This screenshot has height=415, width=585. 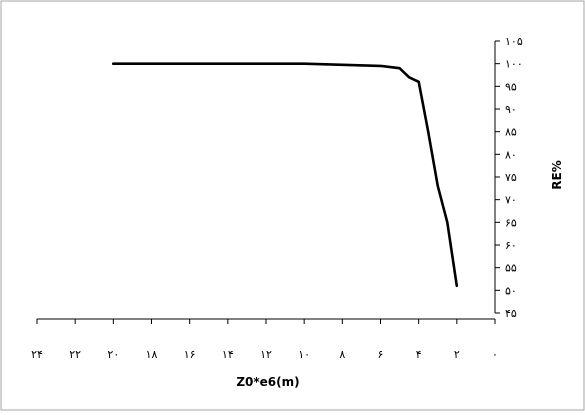 What do you see at coordinates (190, 354) in the screenshot?
I see `x-tick-label: ۱۶` at bounding box center [190, 354].